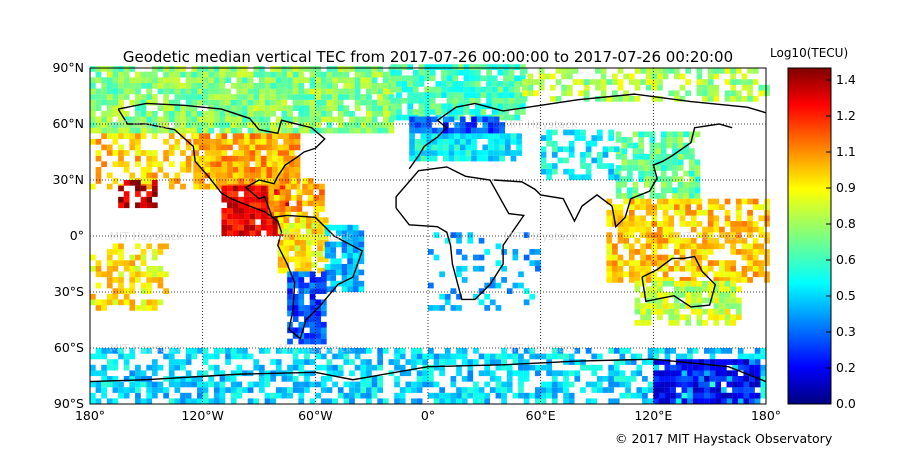 Image resolution: width=900 pixels, height=450 pixels. Describe the element at coordinates (68, 123) in the screenshot. I see `lat-label: 60°N` at that location.